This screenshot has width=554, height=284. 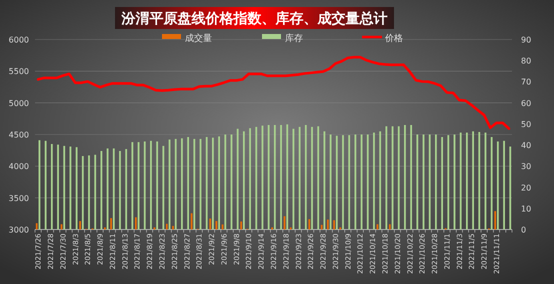 What do you see at coordinates (18, 167) in the screenshot?
I see `y-tick-label: 4000` at bounding box center [18, 167].